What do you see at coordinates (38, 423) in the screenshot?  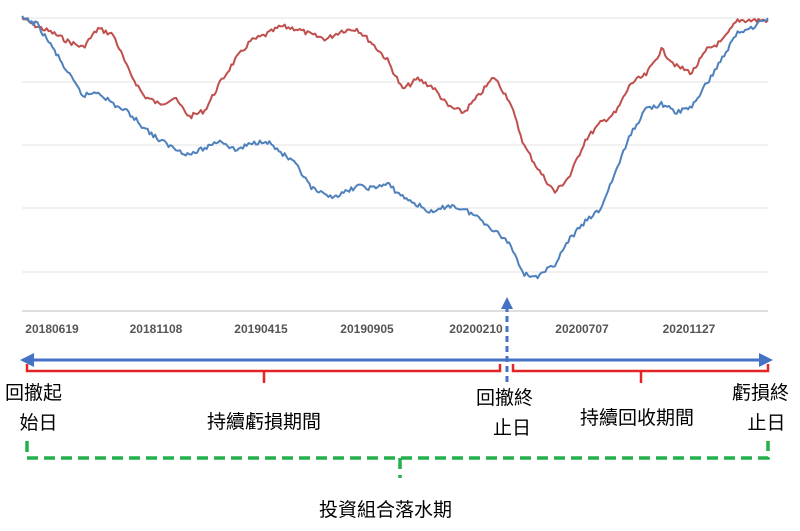 I see `drawdown-start-line2: 始日` at bounding box center [38, 423].